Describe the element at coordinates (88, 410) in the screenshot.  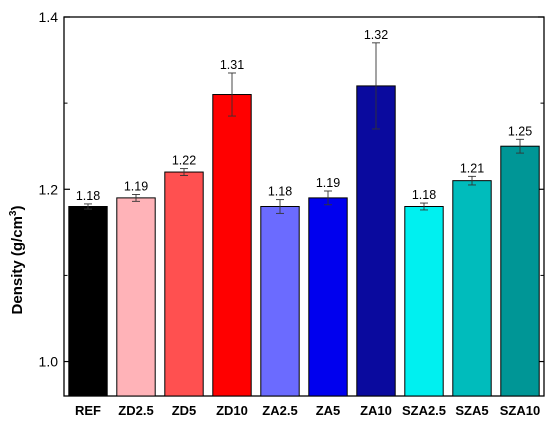
I see `x-category-label: REF` at that location.